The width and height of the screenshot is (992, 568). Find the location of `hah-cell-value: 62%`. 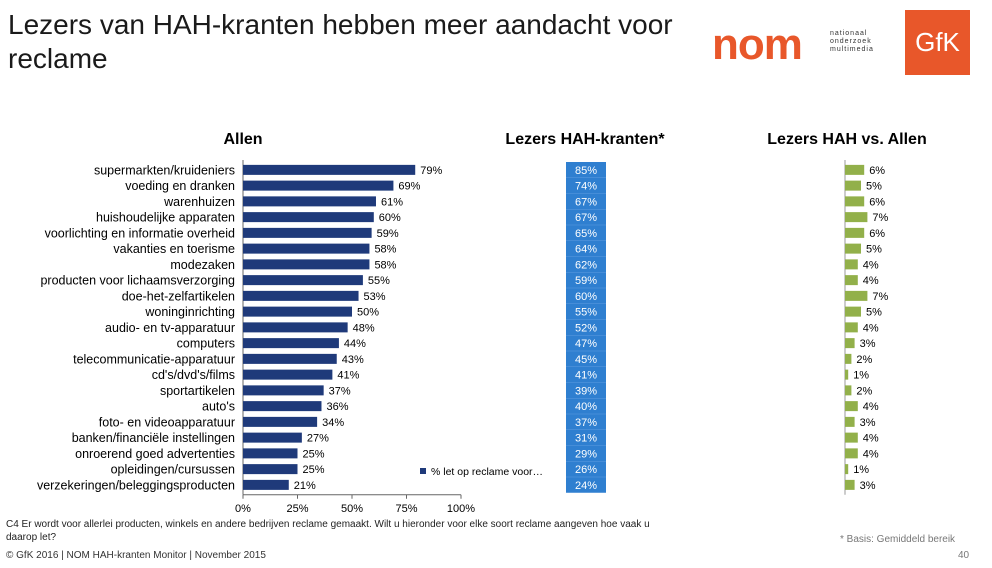

hah-cell-value: 62% is located at coordinates (586, 265).